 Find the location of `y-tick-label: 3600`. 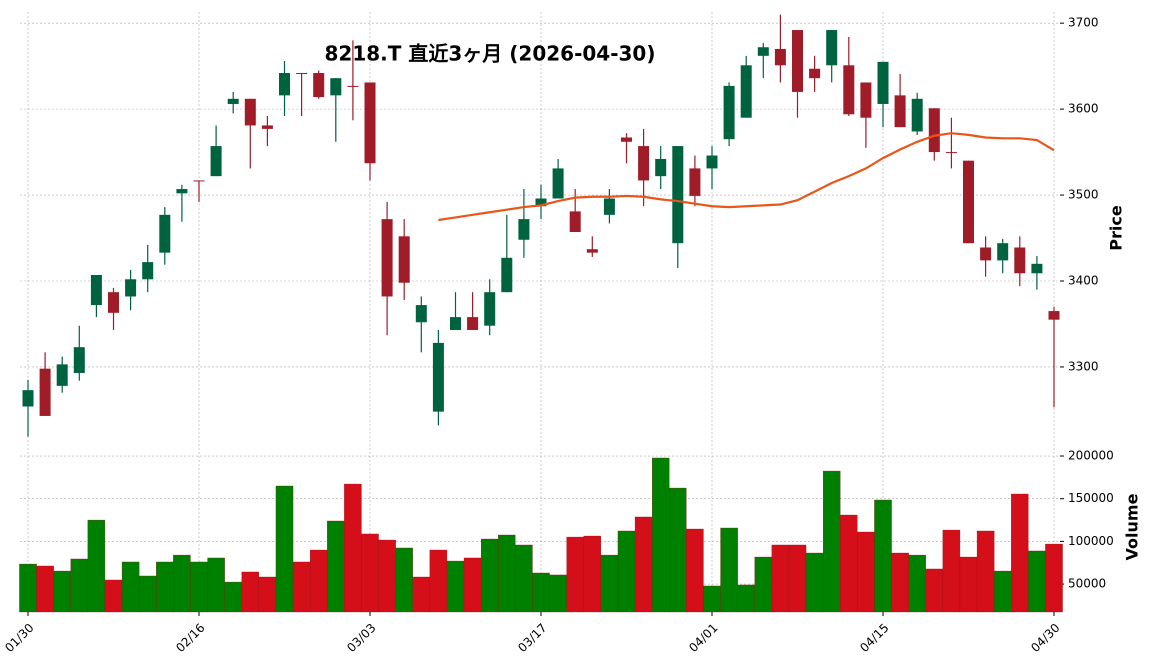

y-tick-label: 3600 is located at coordinates (1083, 109).